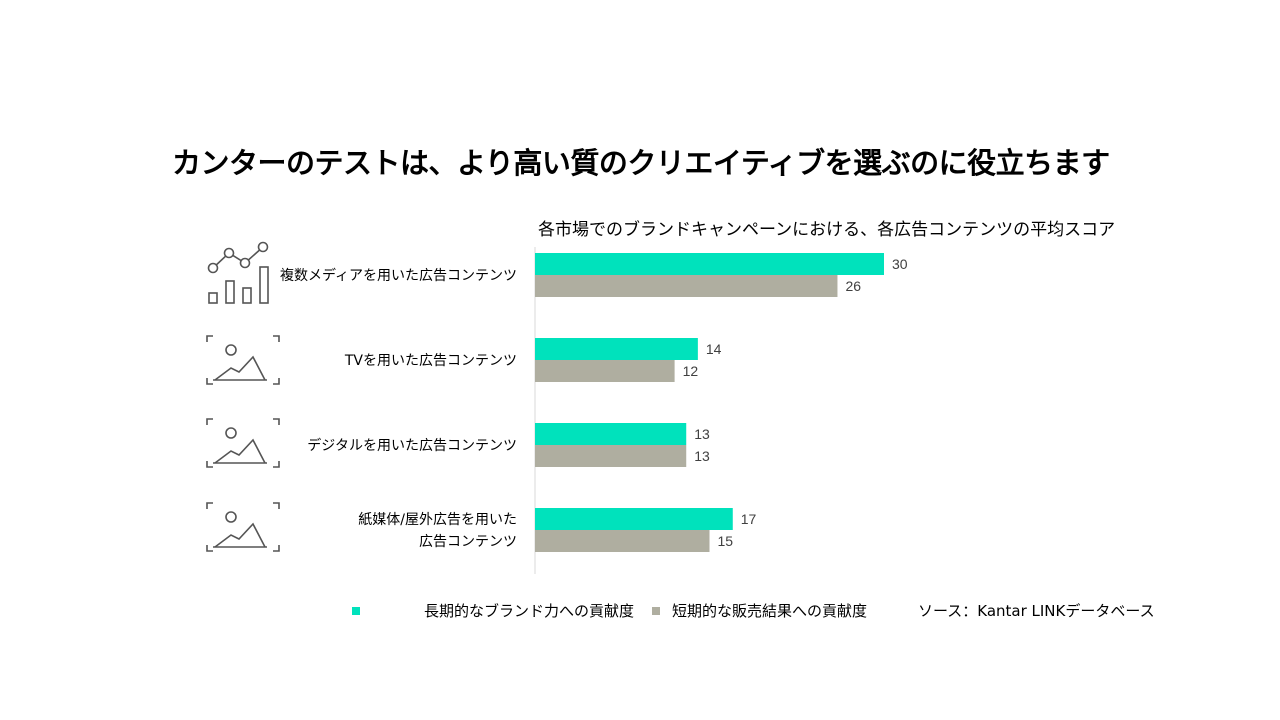 This screenshot has height=720, width=1280. I want to click on category-label-4-line-1: 紙媒体/屋外広告を用いた, so click(437, 520).